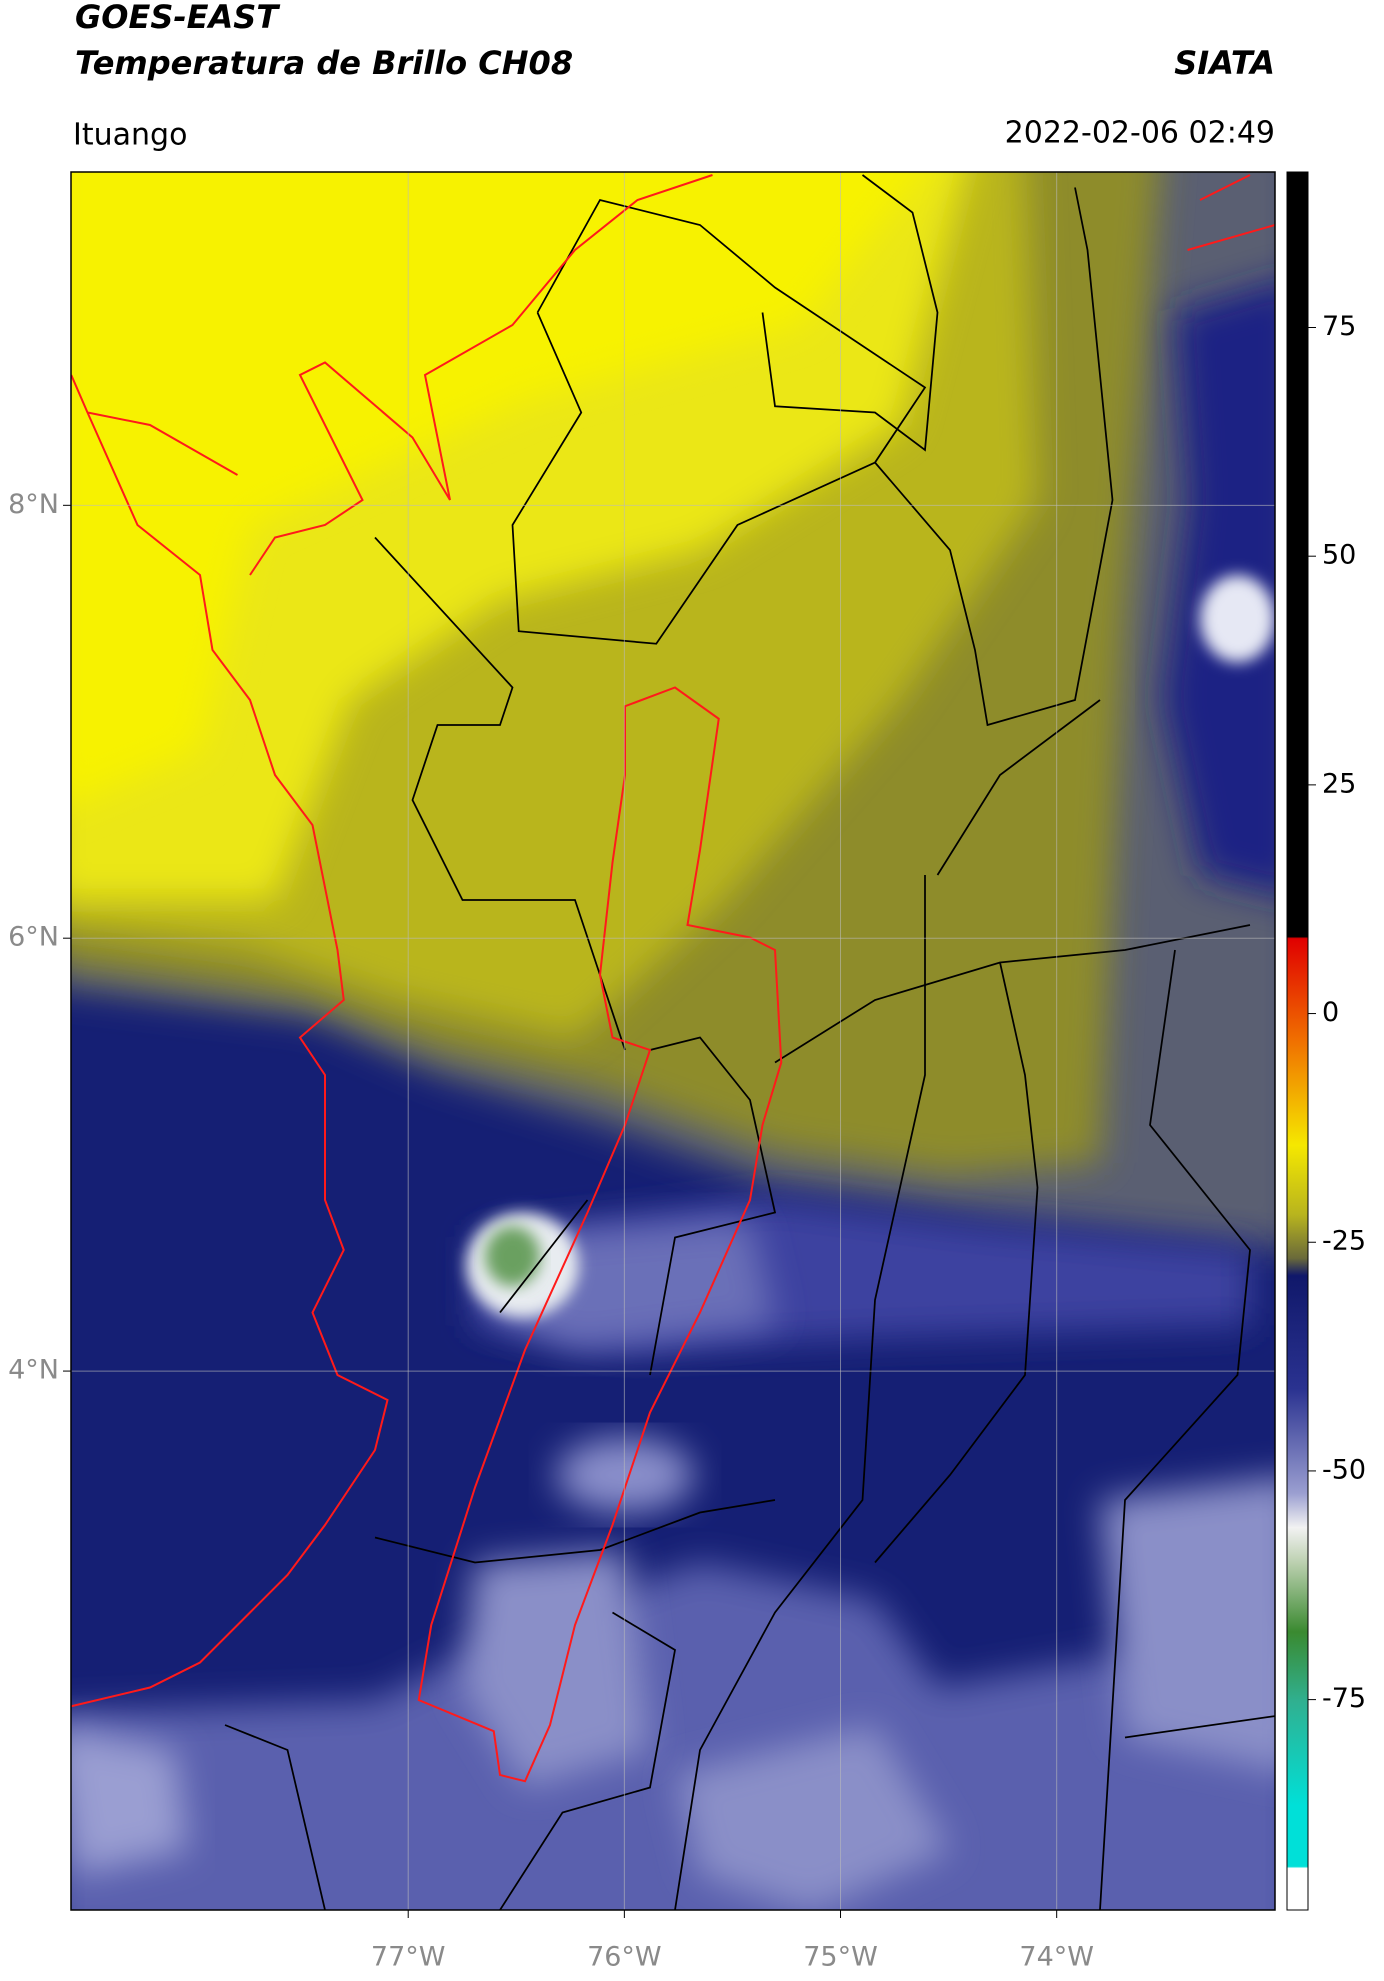  Describe the element at coordinates (33, 1370) in the screenshot. I see `y-tick-label: 4°N` at that location.